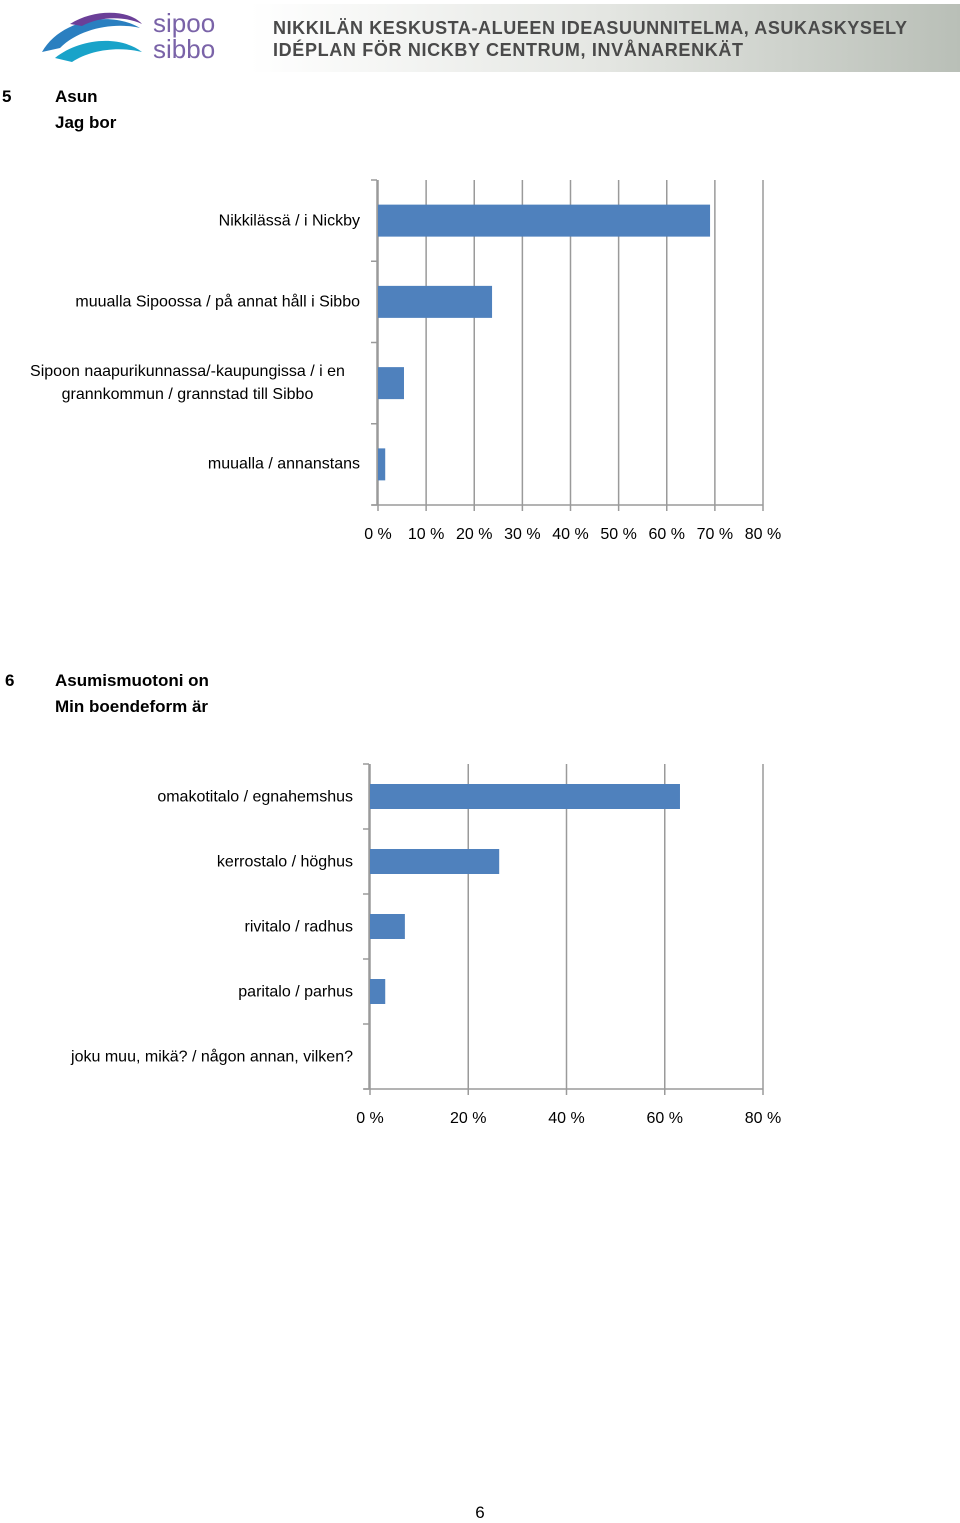 The image size is (960, 1523). I want to click on title-line: Jag bor, so click(86, 122).